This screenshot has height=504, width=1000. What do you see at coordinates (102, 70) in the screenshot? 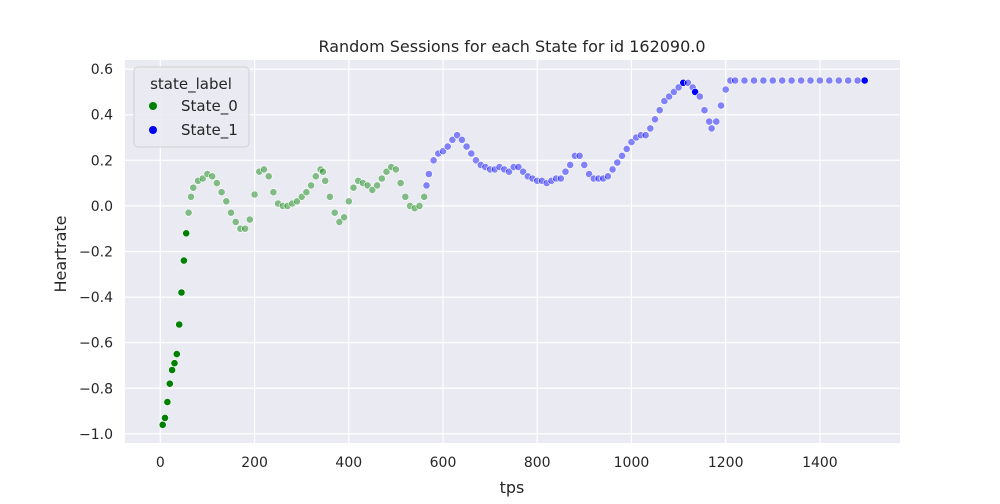
I see `y-tick-label: 0.6` at bounding box center [102, 70].